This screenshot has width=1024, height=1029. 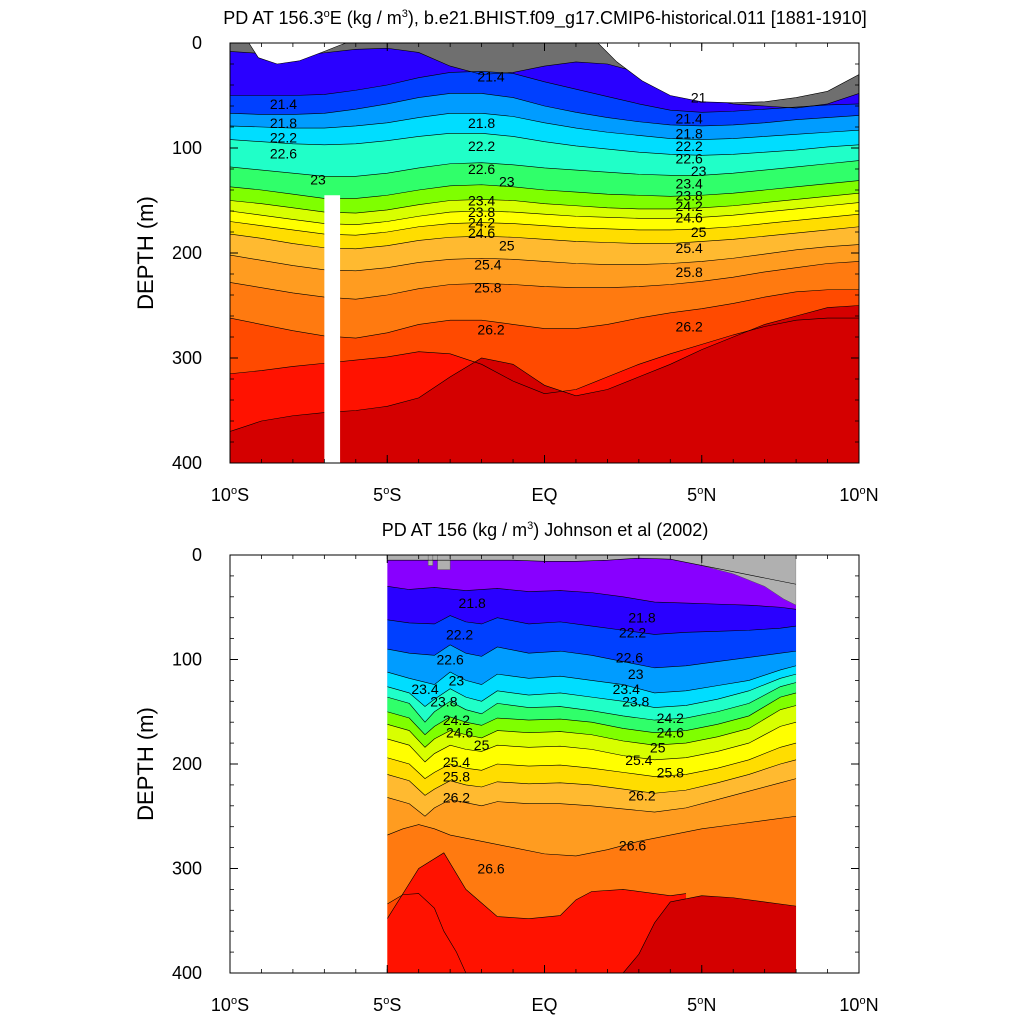 I want to click on bottom-panel-title: PD AT 156 (kg / m3) Johnson et al (2002), so click(x=545, y=530).